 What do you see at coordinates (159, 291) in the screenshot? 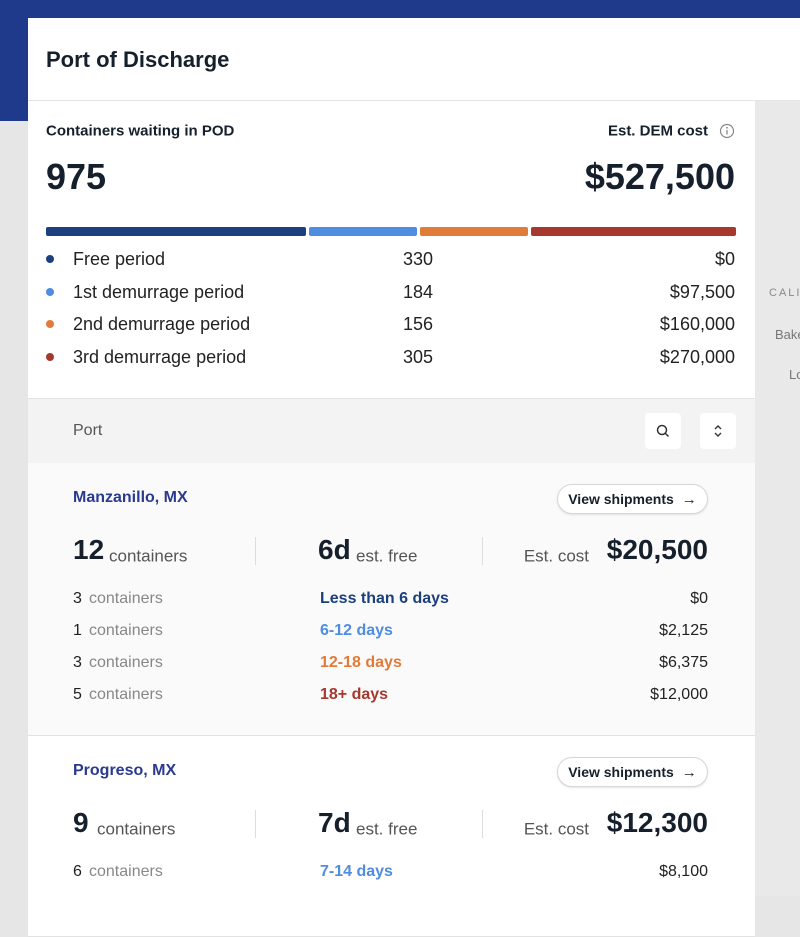
I see `period-name: 1st demurrage period` at bounding box center [159, 291].